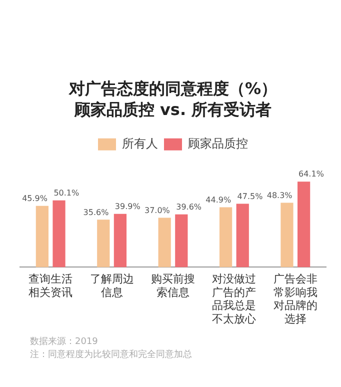  I want to click on x-tick-label: 广告会非常影响我对品牌的选择, so click(295, 299).